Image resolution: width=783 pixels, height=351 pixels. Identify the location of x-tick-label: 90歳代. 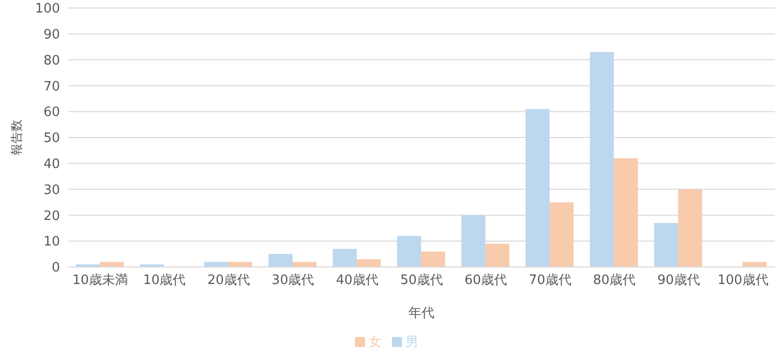
(678, 280).